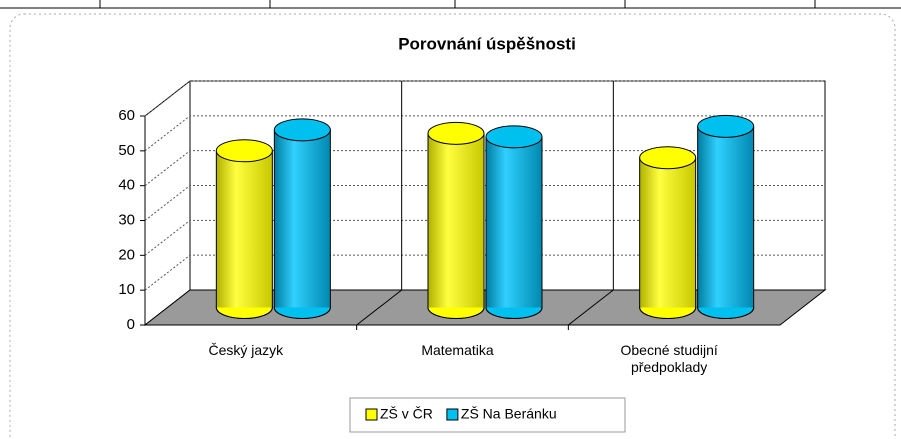 This screenshot has height=439, width=901. I want to click on y-tick-label: 40, so click(126, 185).